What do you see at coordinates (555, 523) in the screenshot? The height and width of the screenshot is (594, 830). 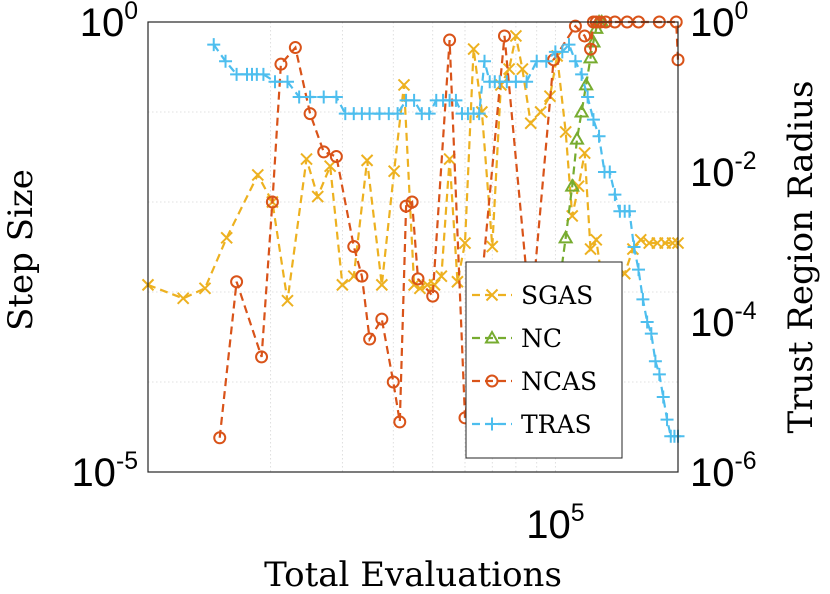 I see `x-tick-label: 10 5` at bounding box center [555, 523].